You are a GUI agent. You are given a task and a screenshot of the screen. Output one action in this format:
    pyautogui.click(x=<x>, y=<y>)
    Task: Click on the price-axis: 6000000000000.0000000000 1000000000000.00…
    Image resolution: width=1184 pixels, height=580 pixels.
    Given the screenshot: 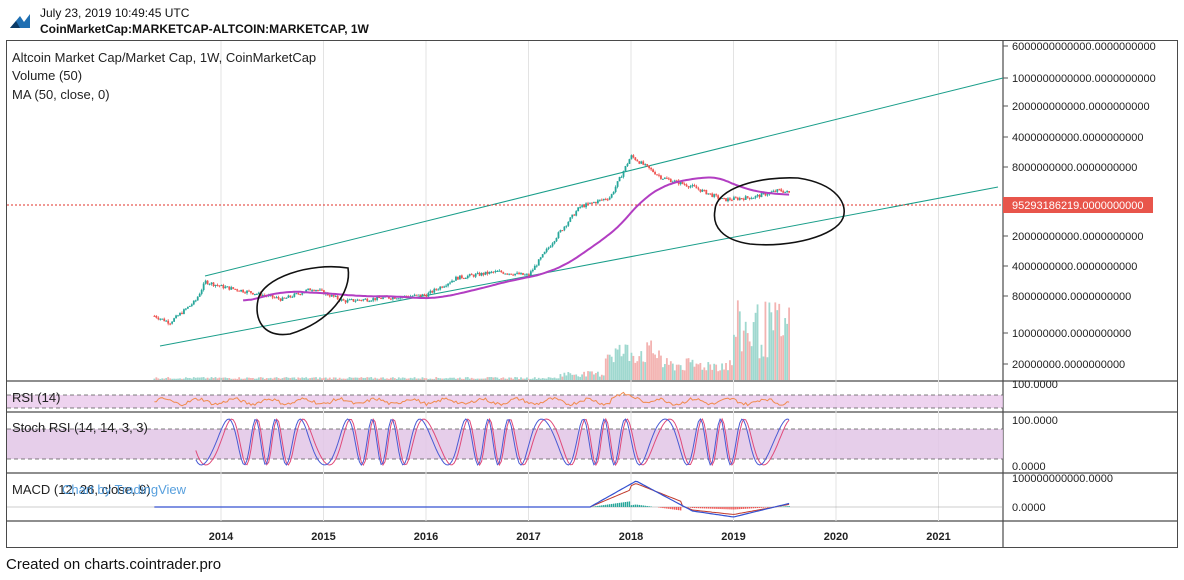 What is the action you would take?
    pyautogui.click(x=1079, y=206)
    